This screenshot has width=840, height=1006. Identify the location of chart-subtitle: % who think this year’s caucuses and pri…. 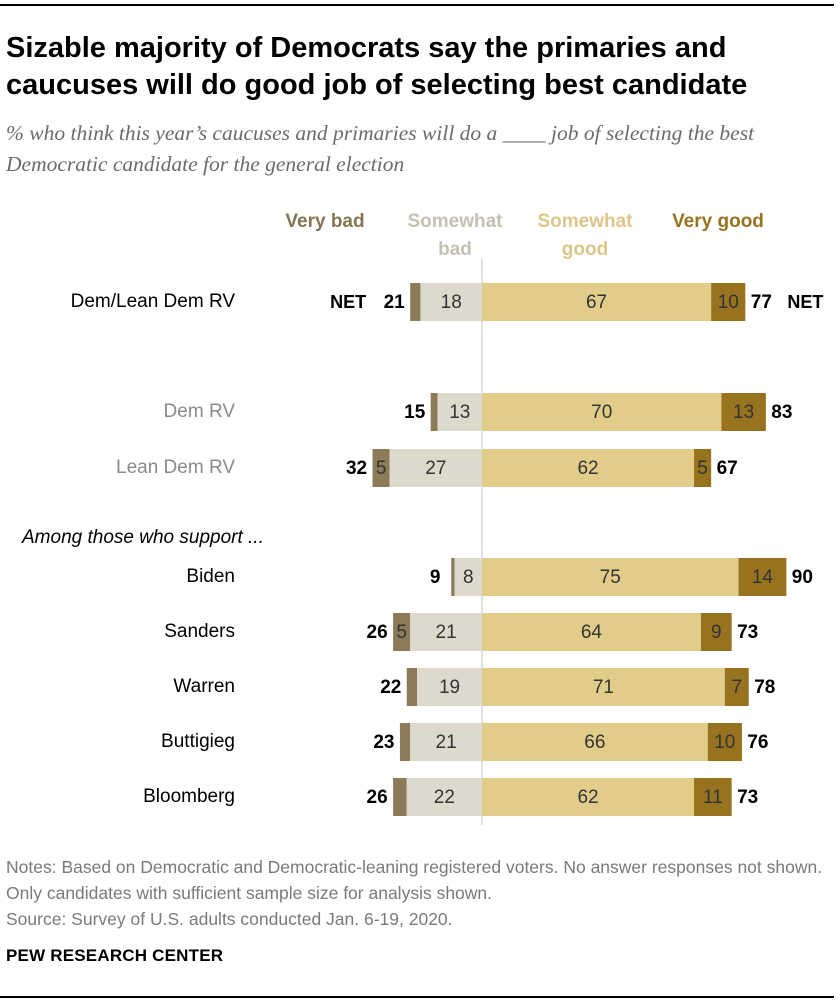
(380, 148).